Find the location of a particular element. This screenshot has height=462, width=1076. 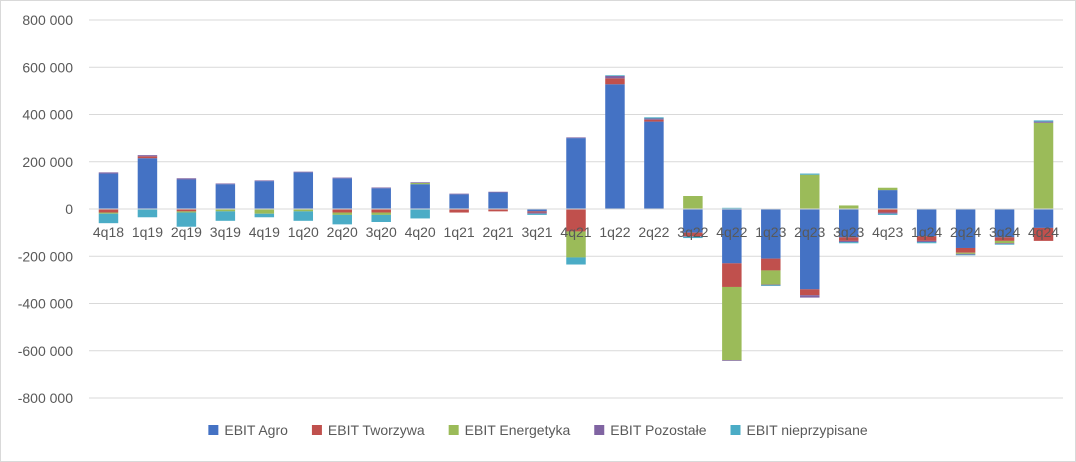

bar-ebit-nieprzypisane-4q24 is located at coordinates (1043, 121).